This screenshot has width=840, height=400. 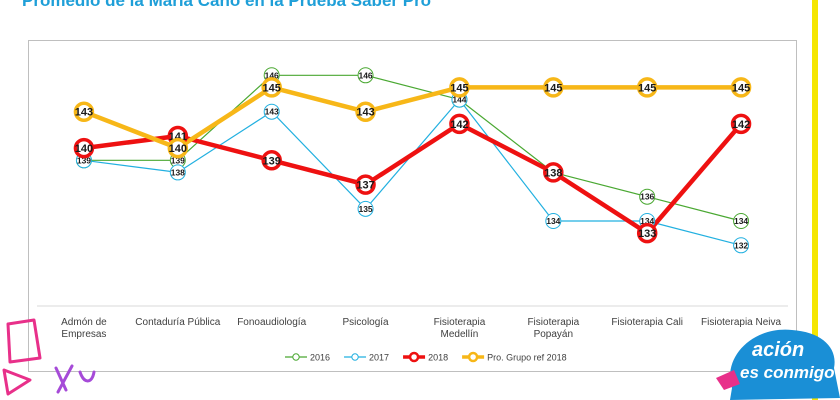 I want to click on legend-item: 2016, so click(x=307, y=358).